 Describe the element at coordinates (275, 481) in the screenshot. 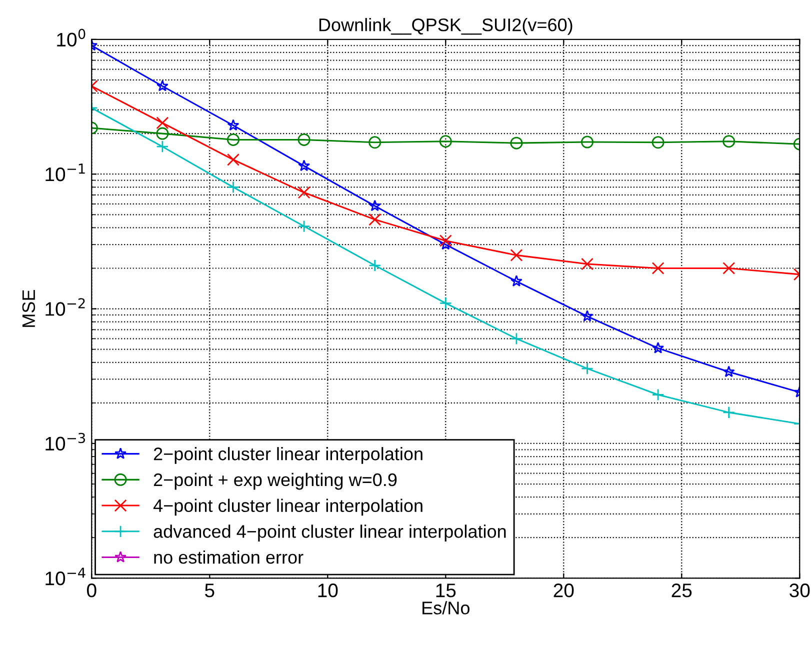

I see `legend-label: 2−point + exp weighting w=0.9` at that location.